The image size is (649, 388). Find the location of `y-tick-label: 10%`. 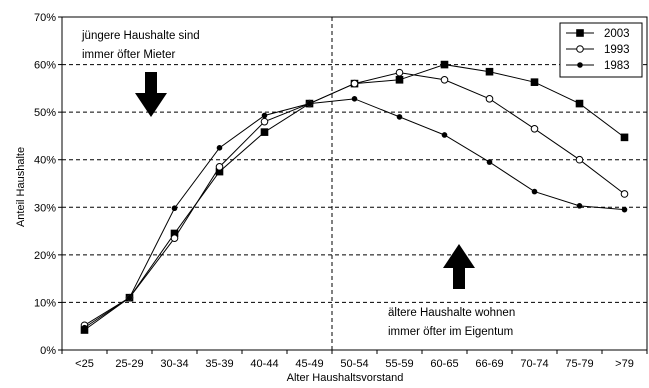

y-tick-label: 10% is located at coordinates (45, 303).